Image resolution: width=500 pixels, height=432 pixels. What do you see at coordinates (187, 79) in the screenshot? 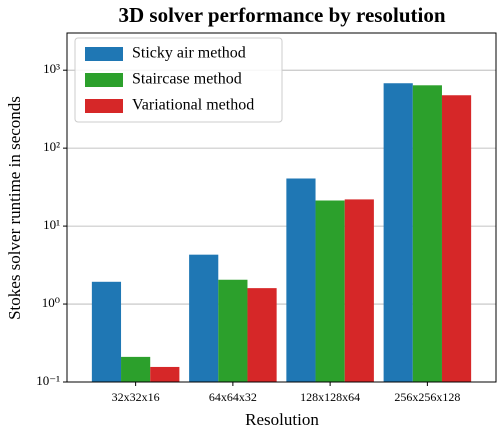
I see `legend-label: Staircase method` at bounding box center [187, 79].